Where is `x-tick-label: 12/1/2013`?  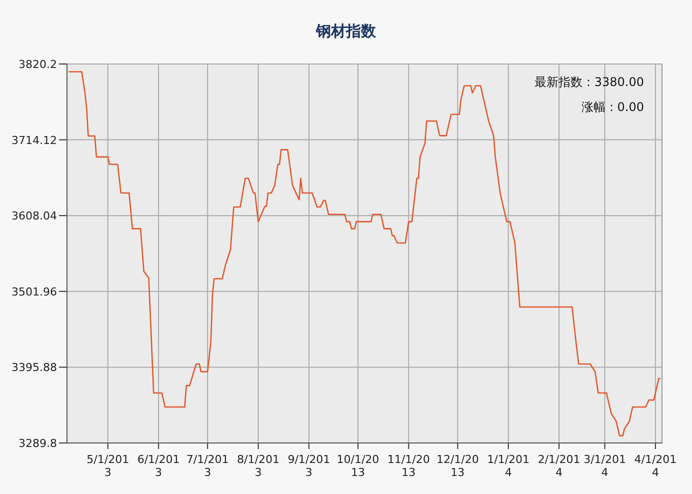 x-tick-label: 12/1/2013 is located at coordinates (457, 466).